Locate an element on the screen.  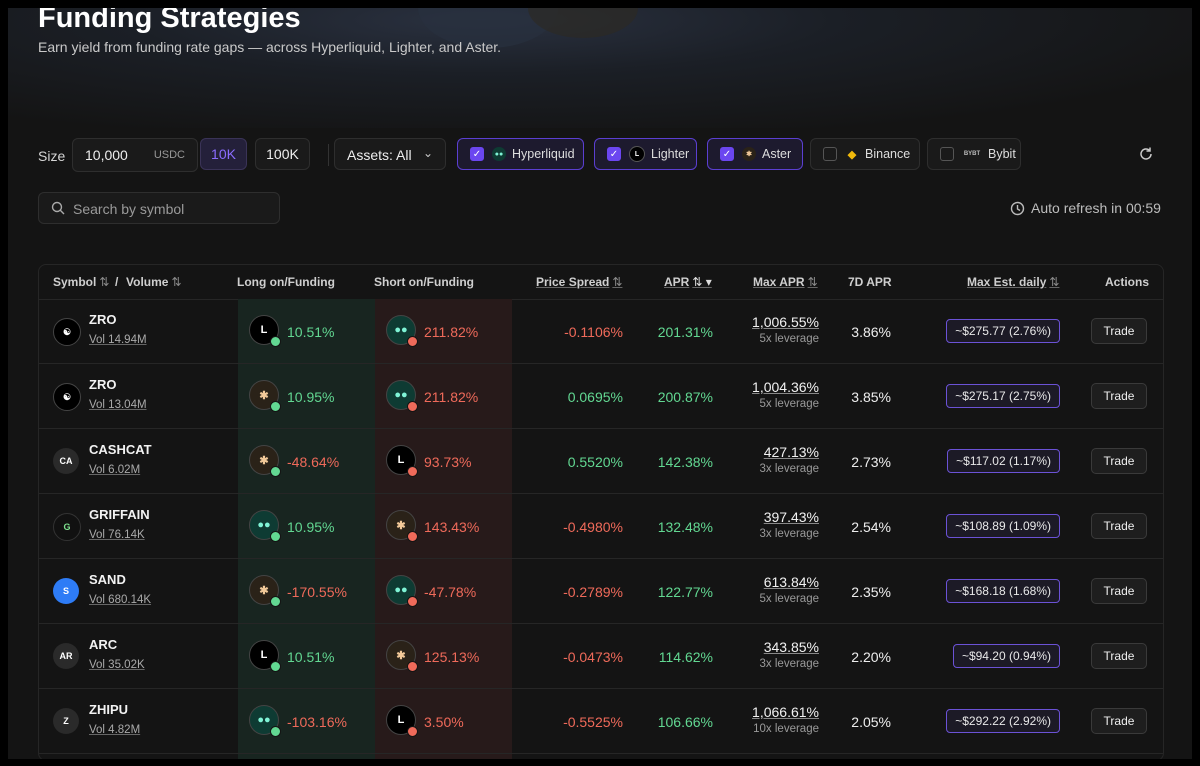
preset-100k-button: 100K is located at coordinates (282, 154).